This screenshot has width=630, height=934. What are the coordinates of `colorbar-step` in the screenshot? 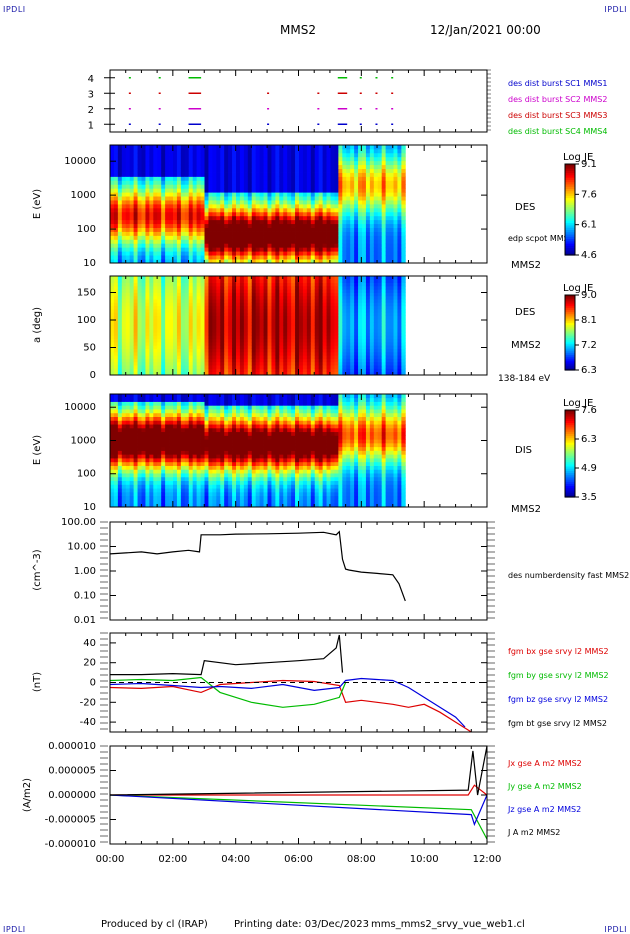 It's located at (570, 204).